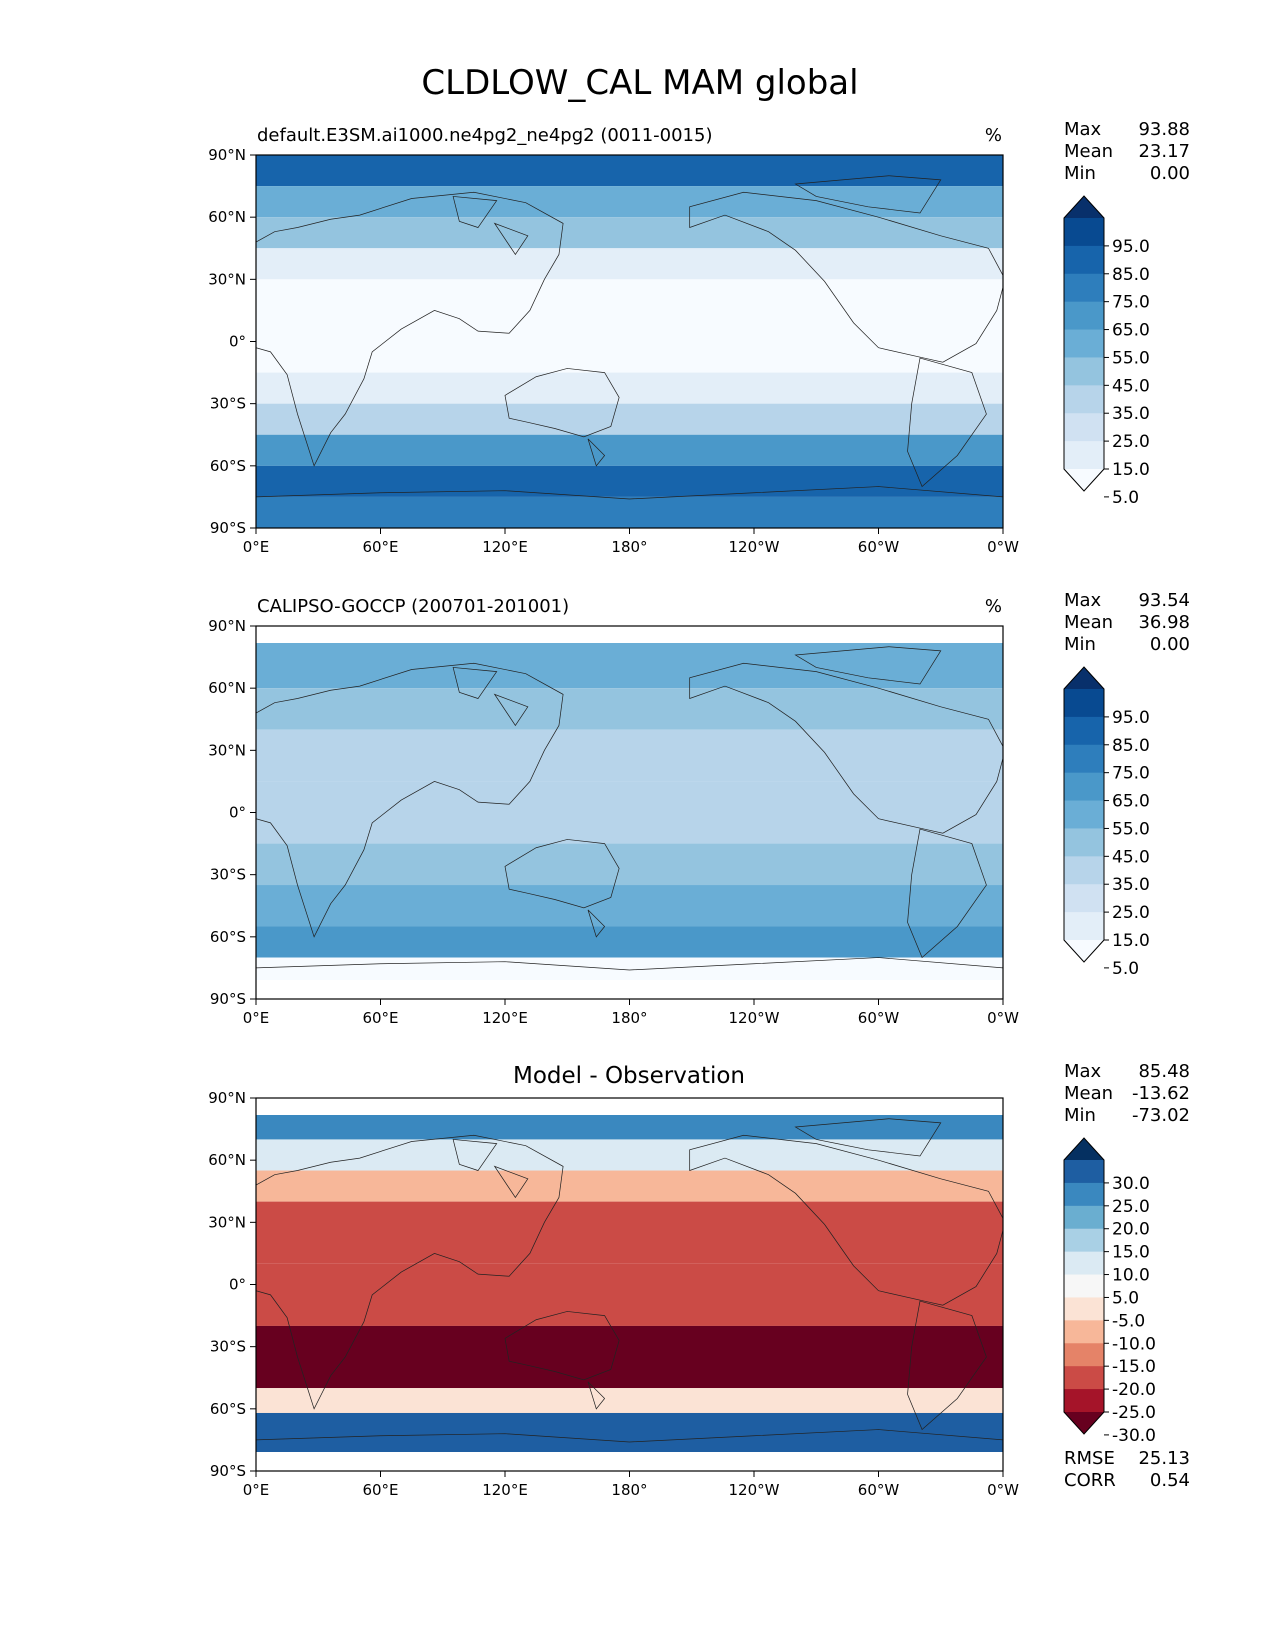  Describe the element at coordinates (1106, 351) in the screenshot. I see `panel-model-colorbar: 95.0 85.0 75.0 65.0 55.0 45.0 35.0 25.0 15.0 5.0` at that location.